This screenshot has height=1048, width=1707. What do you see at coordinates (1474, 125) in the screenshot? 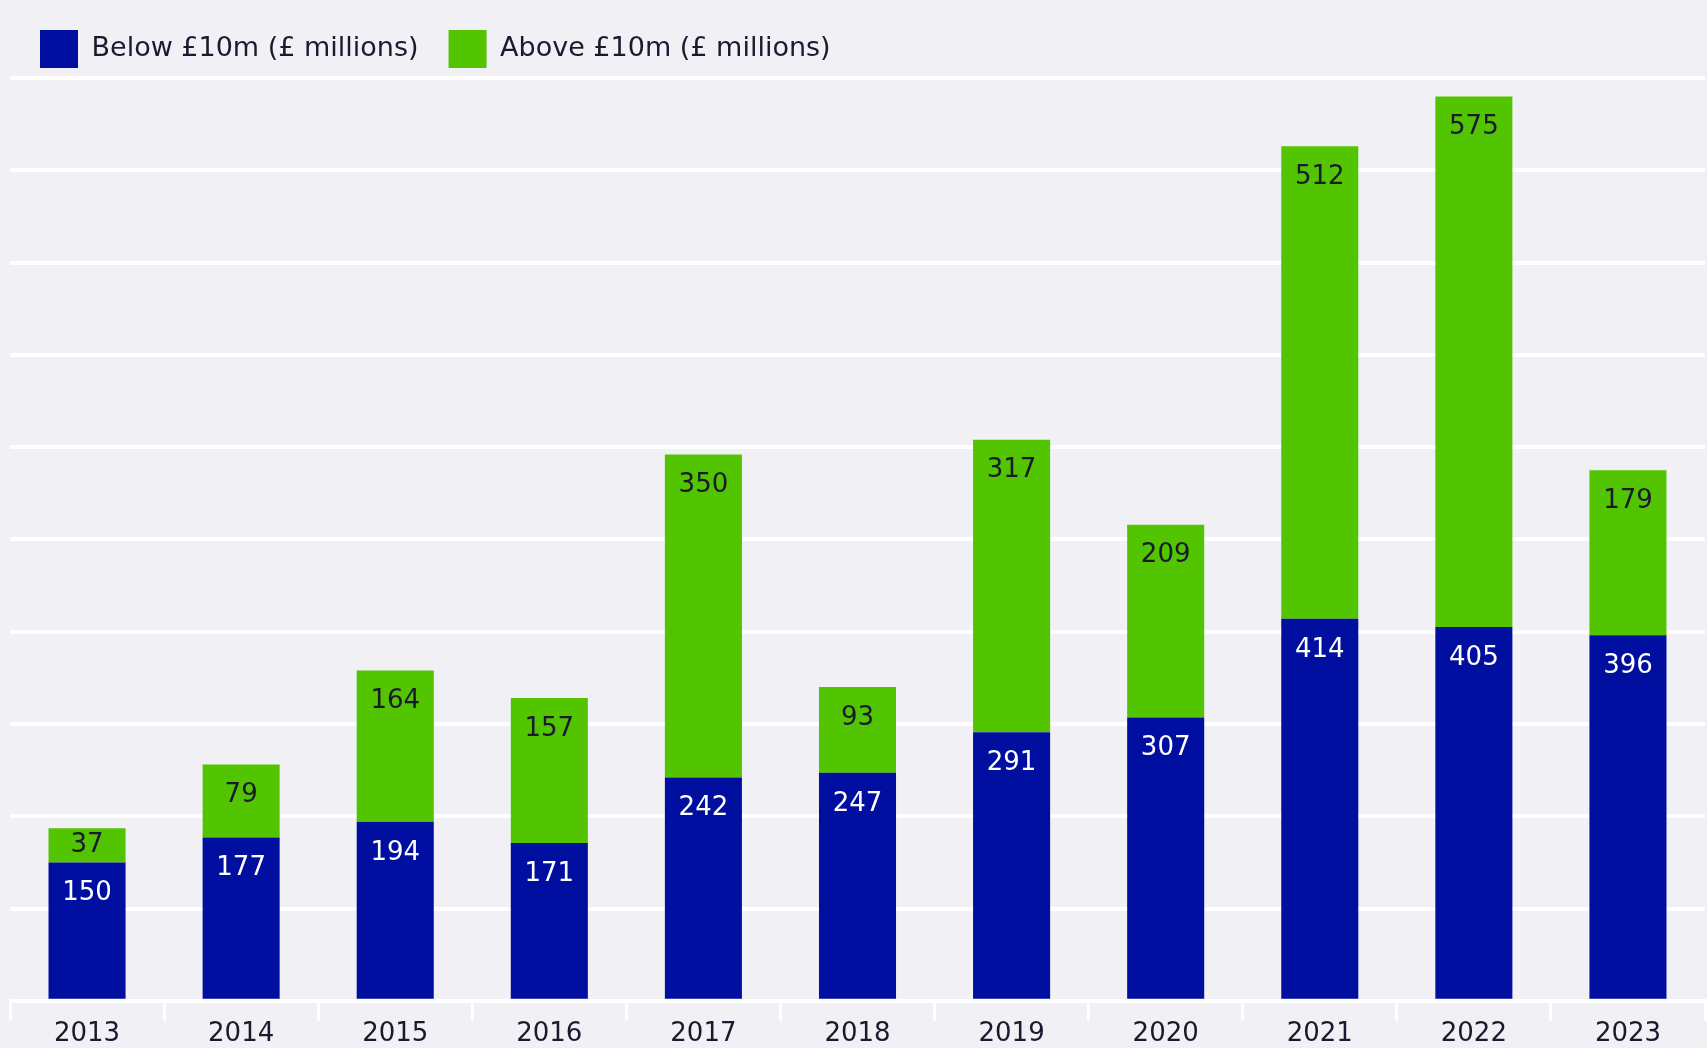
I see `data-label: 575` at bounding box center [1474, 125].